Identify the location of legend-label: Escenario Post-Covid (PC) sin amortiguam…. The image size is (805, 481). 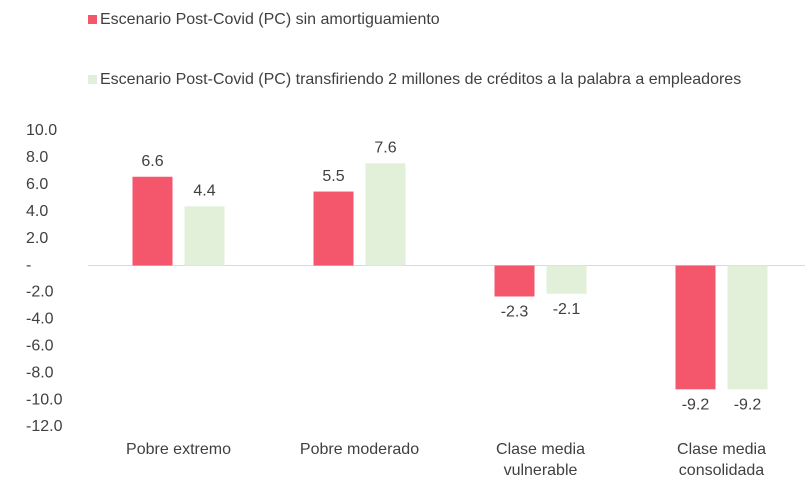
(270, 19).